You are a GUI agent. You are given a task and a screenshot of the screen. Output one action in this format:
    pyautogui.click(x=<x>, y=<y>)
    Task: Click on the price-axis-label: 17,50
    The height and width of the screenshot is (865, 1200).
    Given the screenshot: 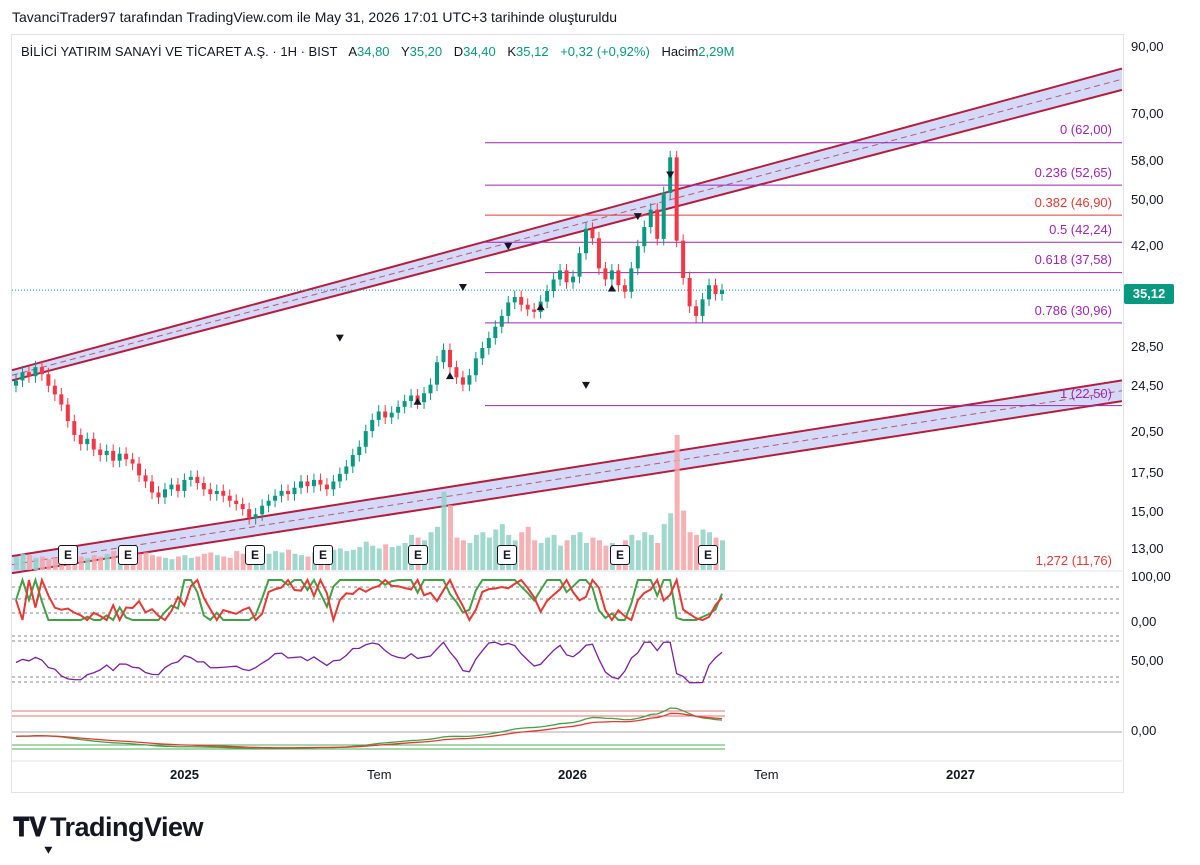 What is the action you would take?
    pyautogui.click(x=1147, y=472)
    